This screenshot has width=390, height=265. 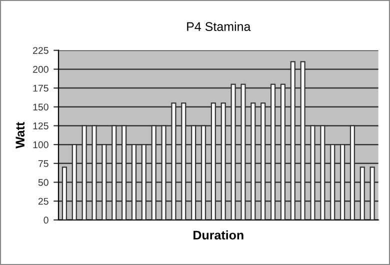 What do you see at coordinates (40, 88) in the screenshot?
I see `y-tick-label: 175` at bounding box center [40, 88].